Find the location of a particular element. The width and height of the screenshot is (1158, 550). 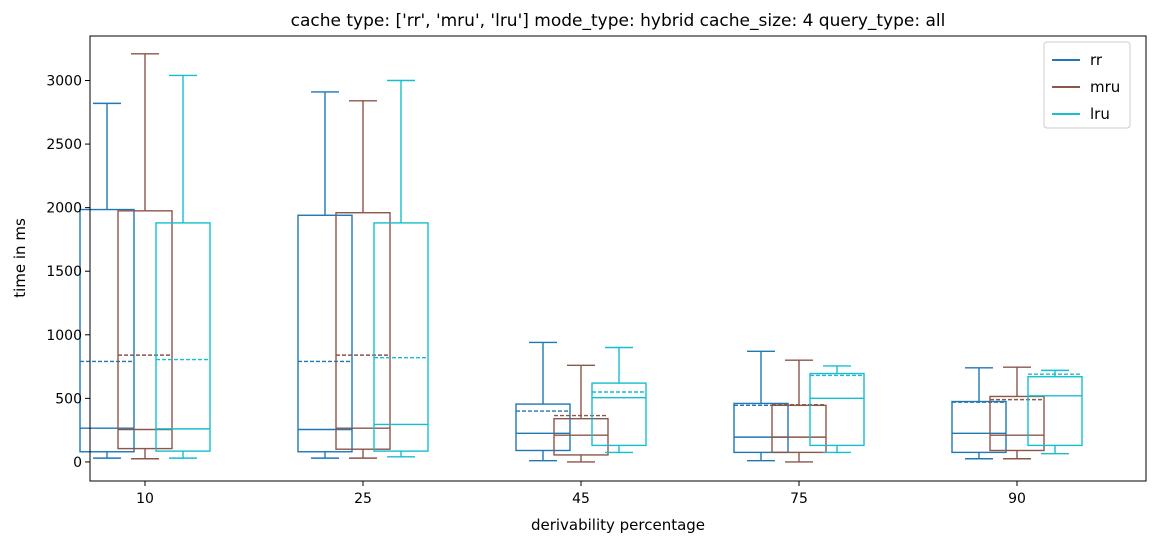

y-tick-label: 3000 is located at coordinates (64, 82).